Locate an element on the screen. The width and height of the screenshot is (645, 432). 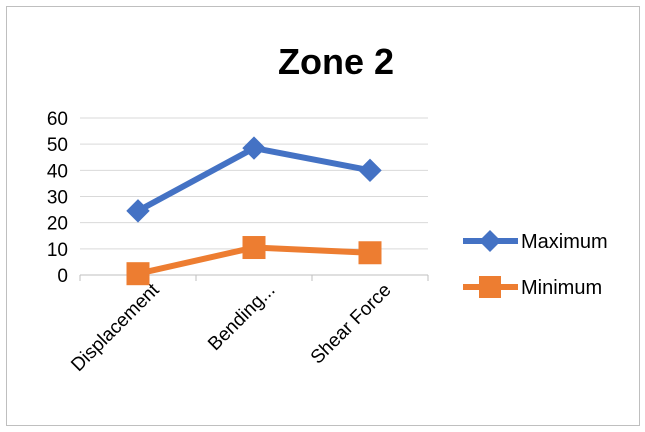
y-tick-label: 40 is located at coordinates (57, 171).